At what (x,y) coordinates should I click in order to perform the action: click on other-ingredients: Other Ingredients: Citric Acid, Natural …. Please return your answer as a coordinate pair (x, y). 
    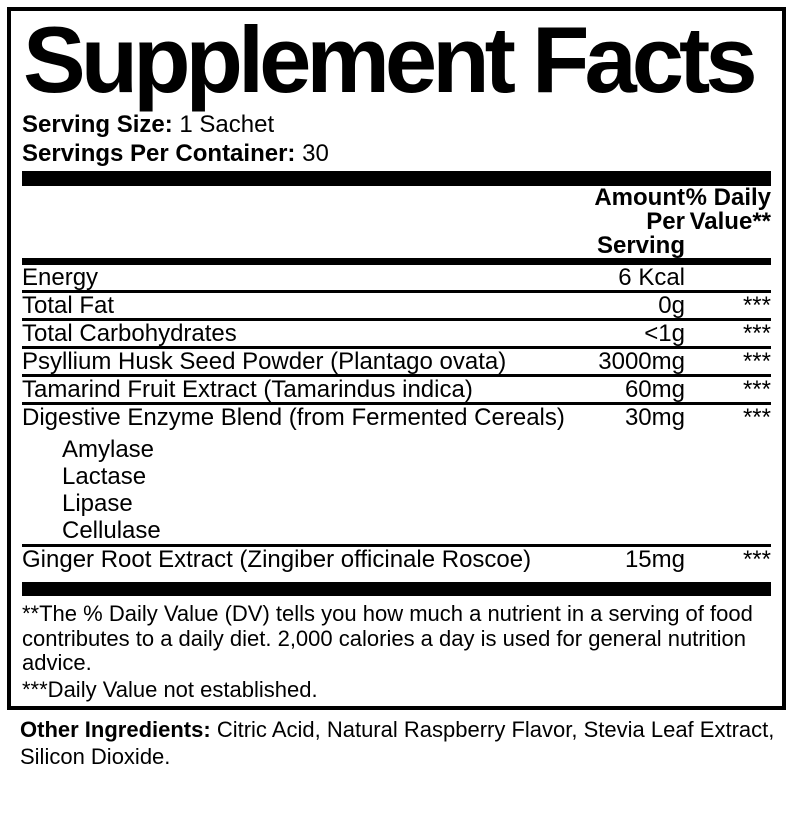
    Looking at the image, I should click on (400, 743).